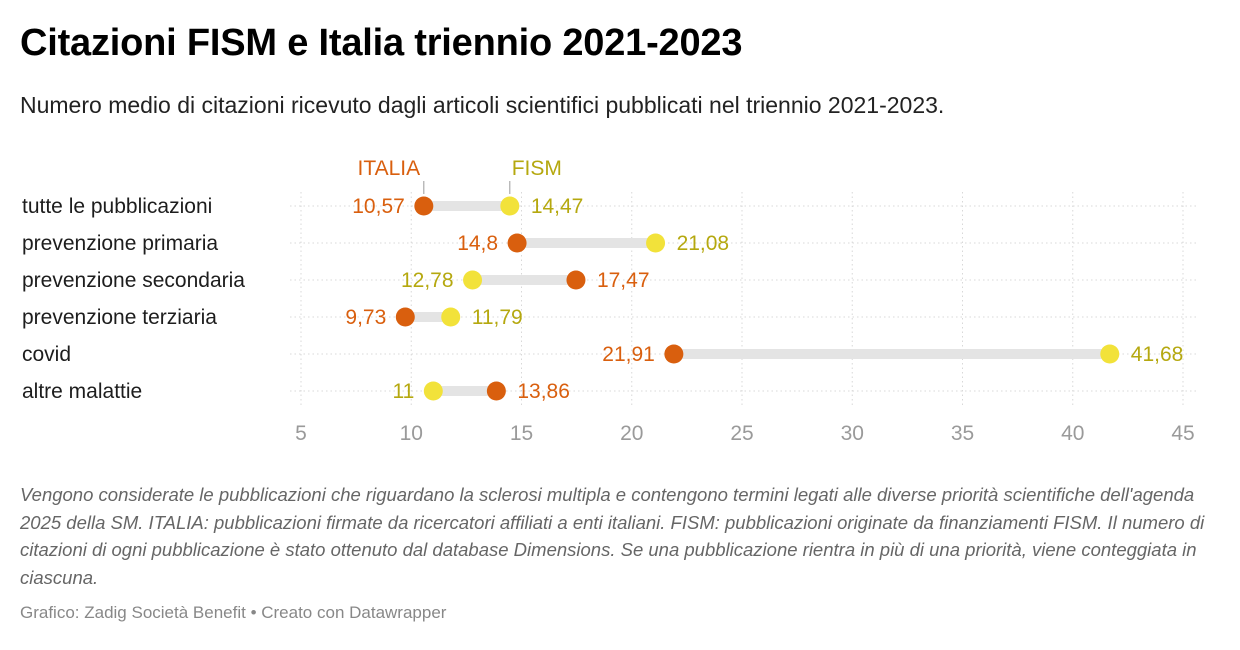 This screenshot has width=1240, height=650. What do you see at coordinates (427, 280) in the screenshot?
I see `data-label-fism: 12,78` at bounding box center [427, 280].